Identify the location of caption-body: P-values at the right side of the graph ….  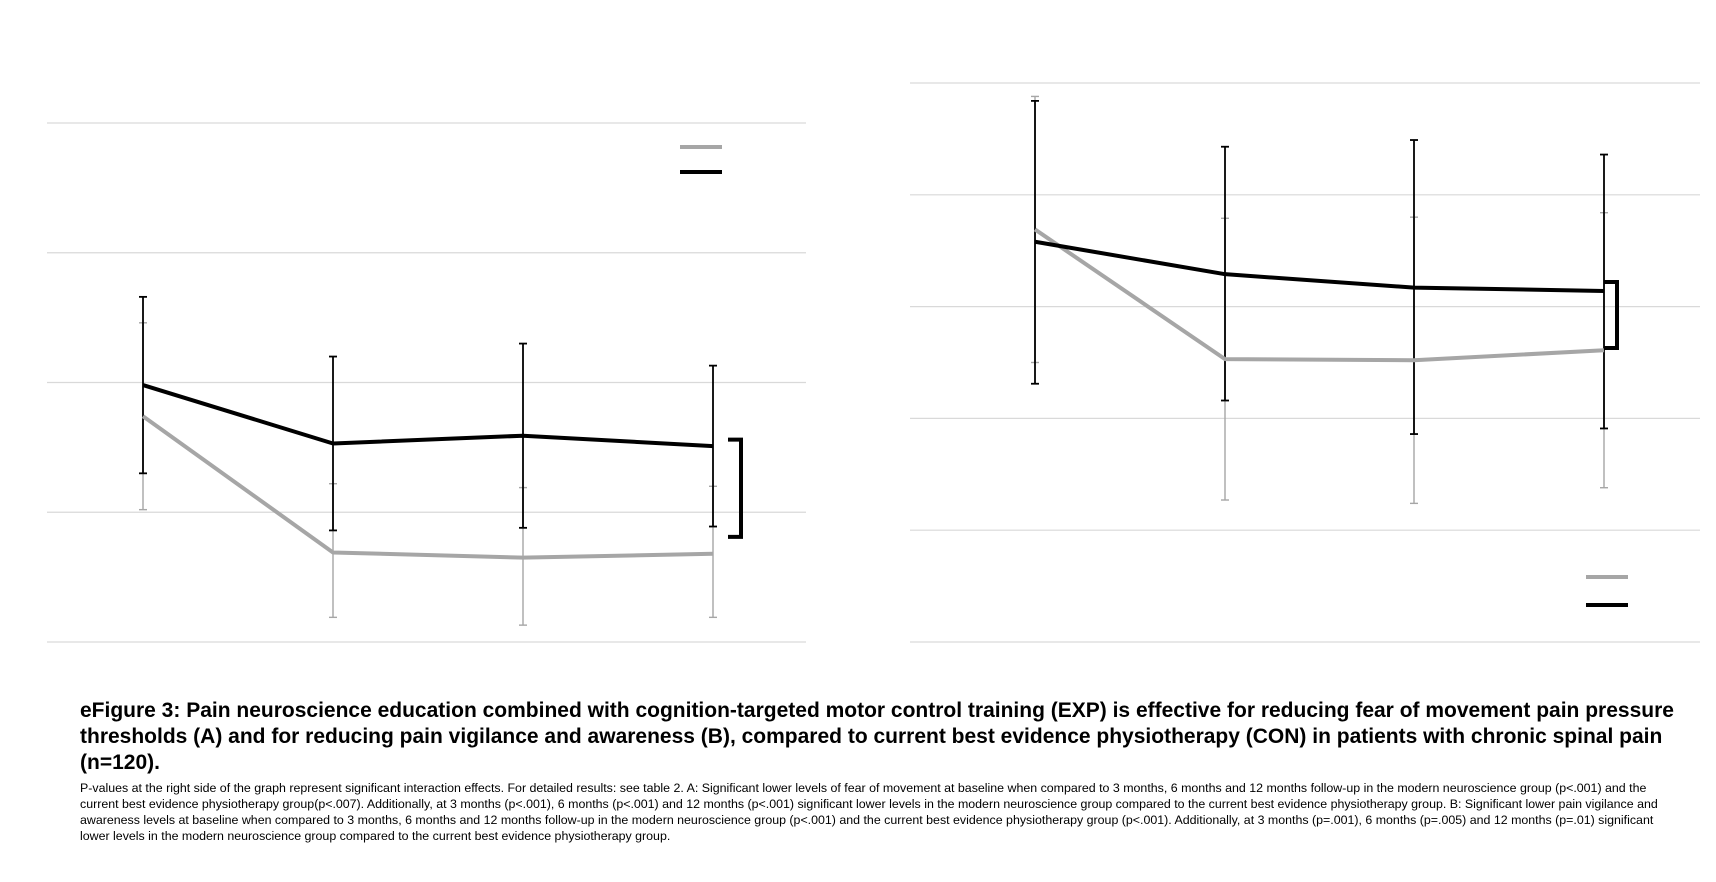
(869, 812).